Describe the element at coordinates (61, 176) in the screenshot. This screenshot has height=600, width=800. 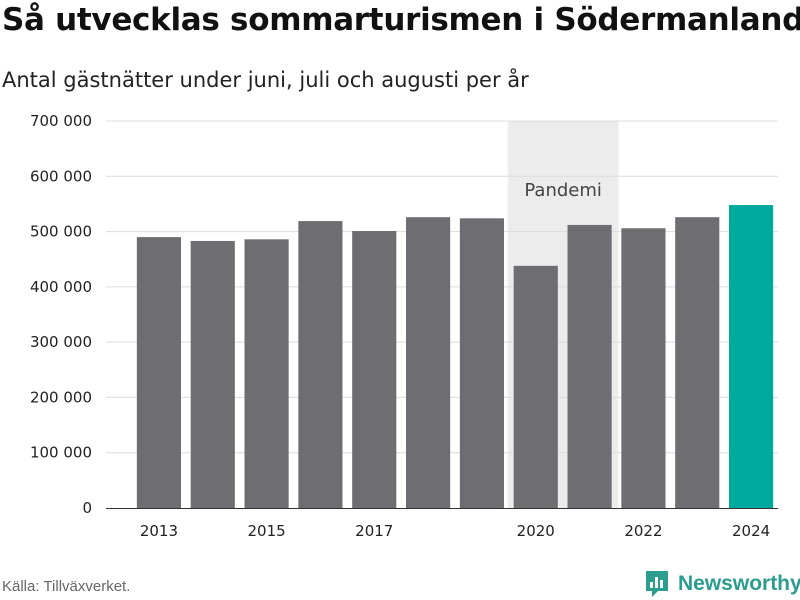
I see `y-tick-label: 600 000` at that location.